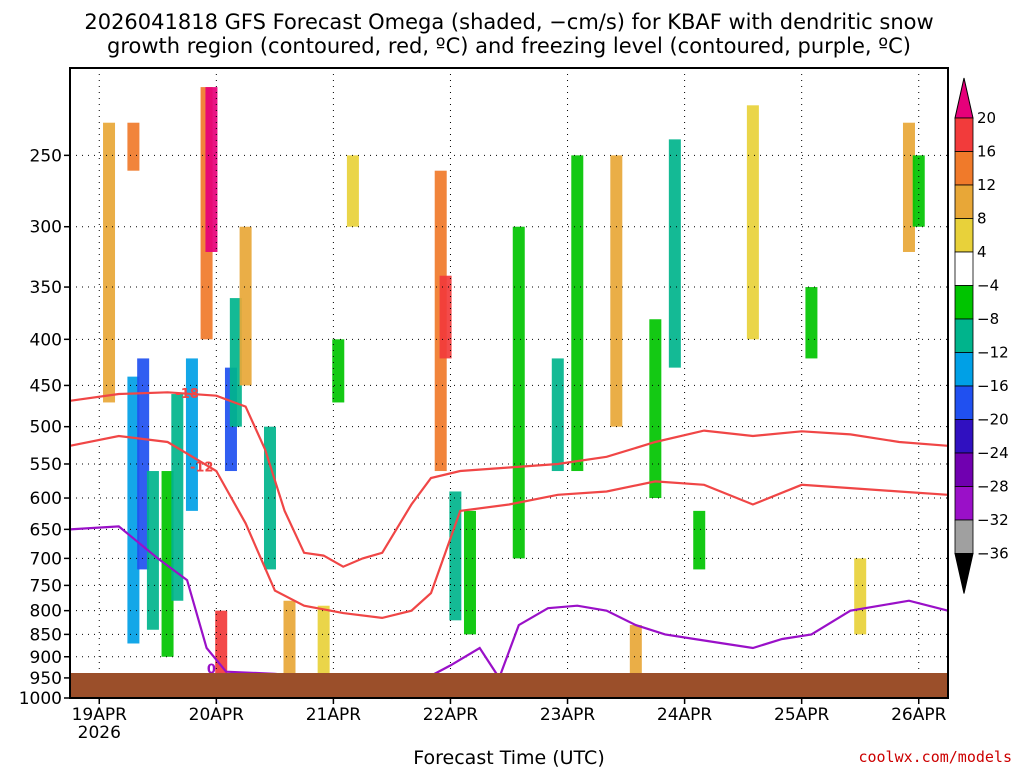  What do you see at coordinates (508, 757) in the screenshot?
I see `x-axis-label: Forecast Time (UTC)` at bounding box center [508, 757].